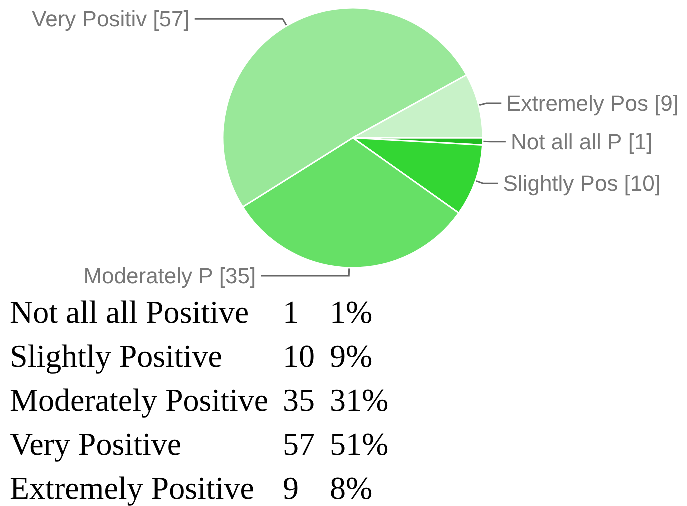  I want to click on text: 35, so click(299, 400).